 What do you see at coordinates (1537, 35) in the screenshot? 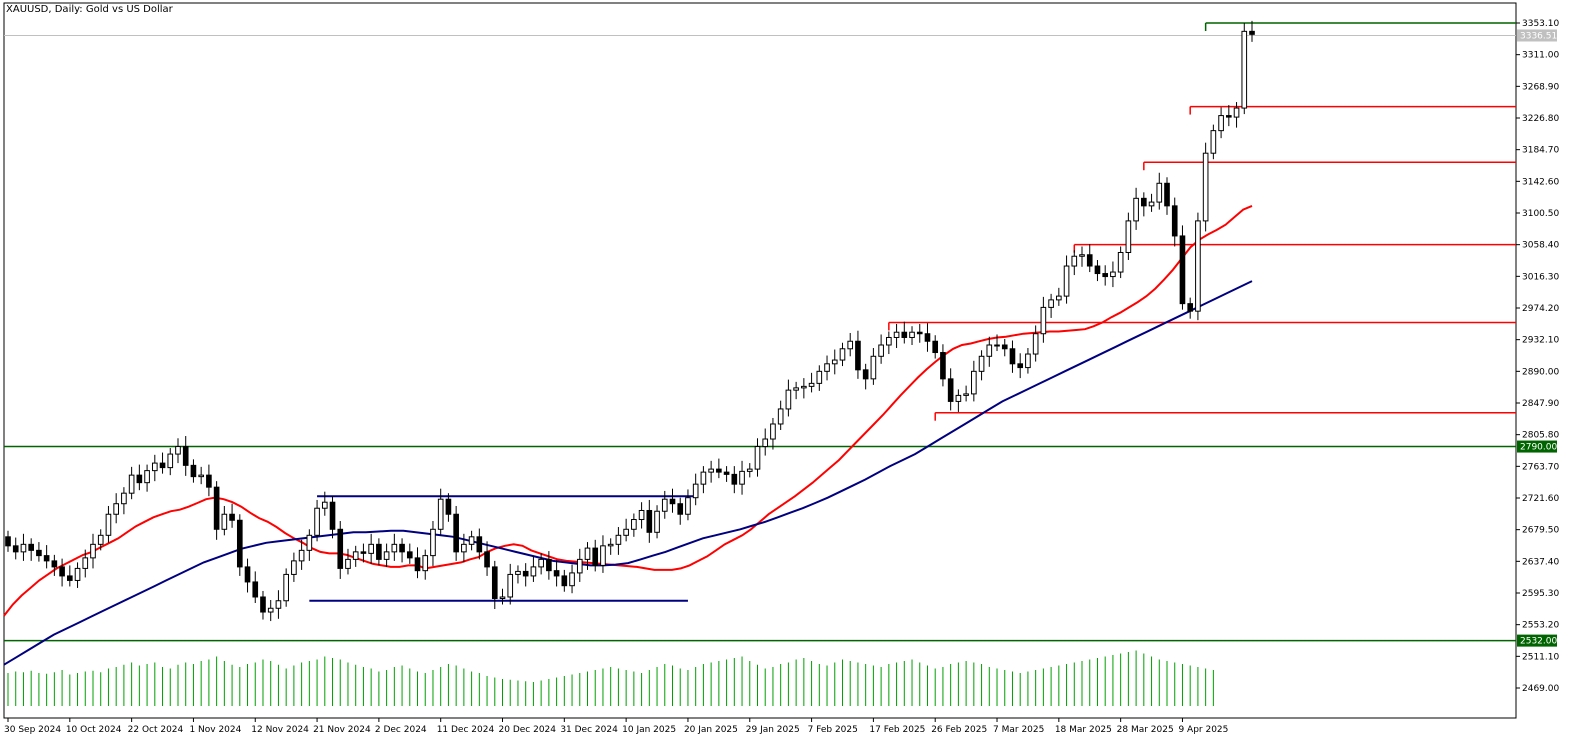
I see `current-price-tag` at bounding box center [1537, 35].